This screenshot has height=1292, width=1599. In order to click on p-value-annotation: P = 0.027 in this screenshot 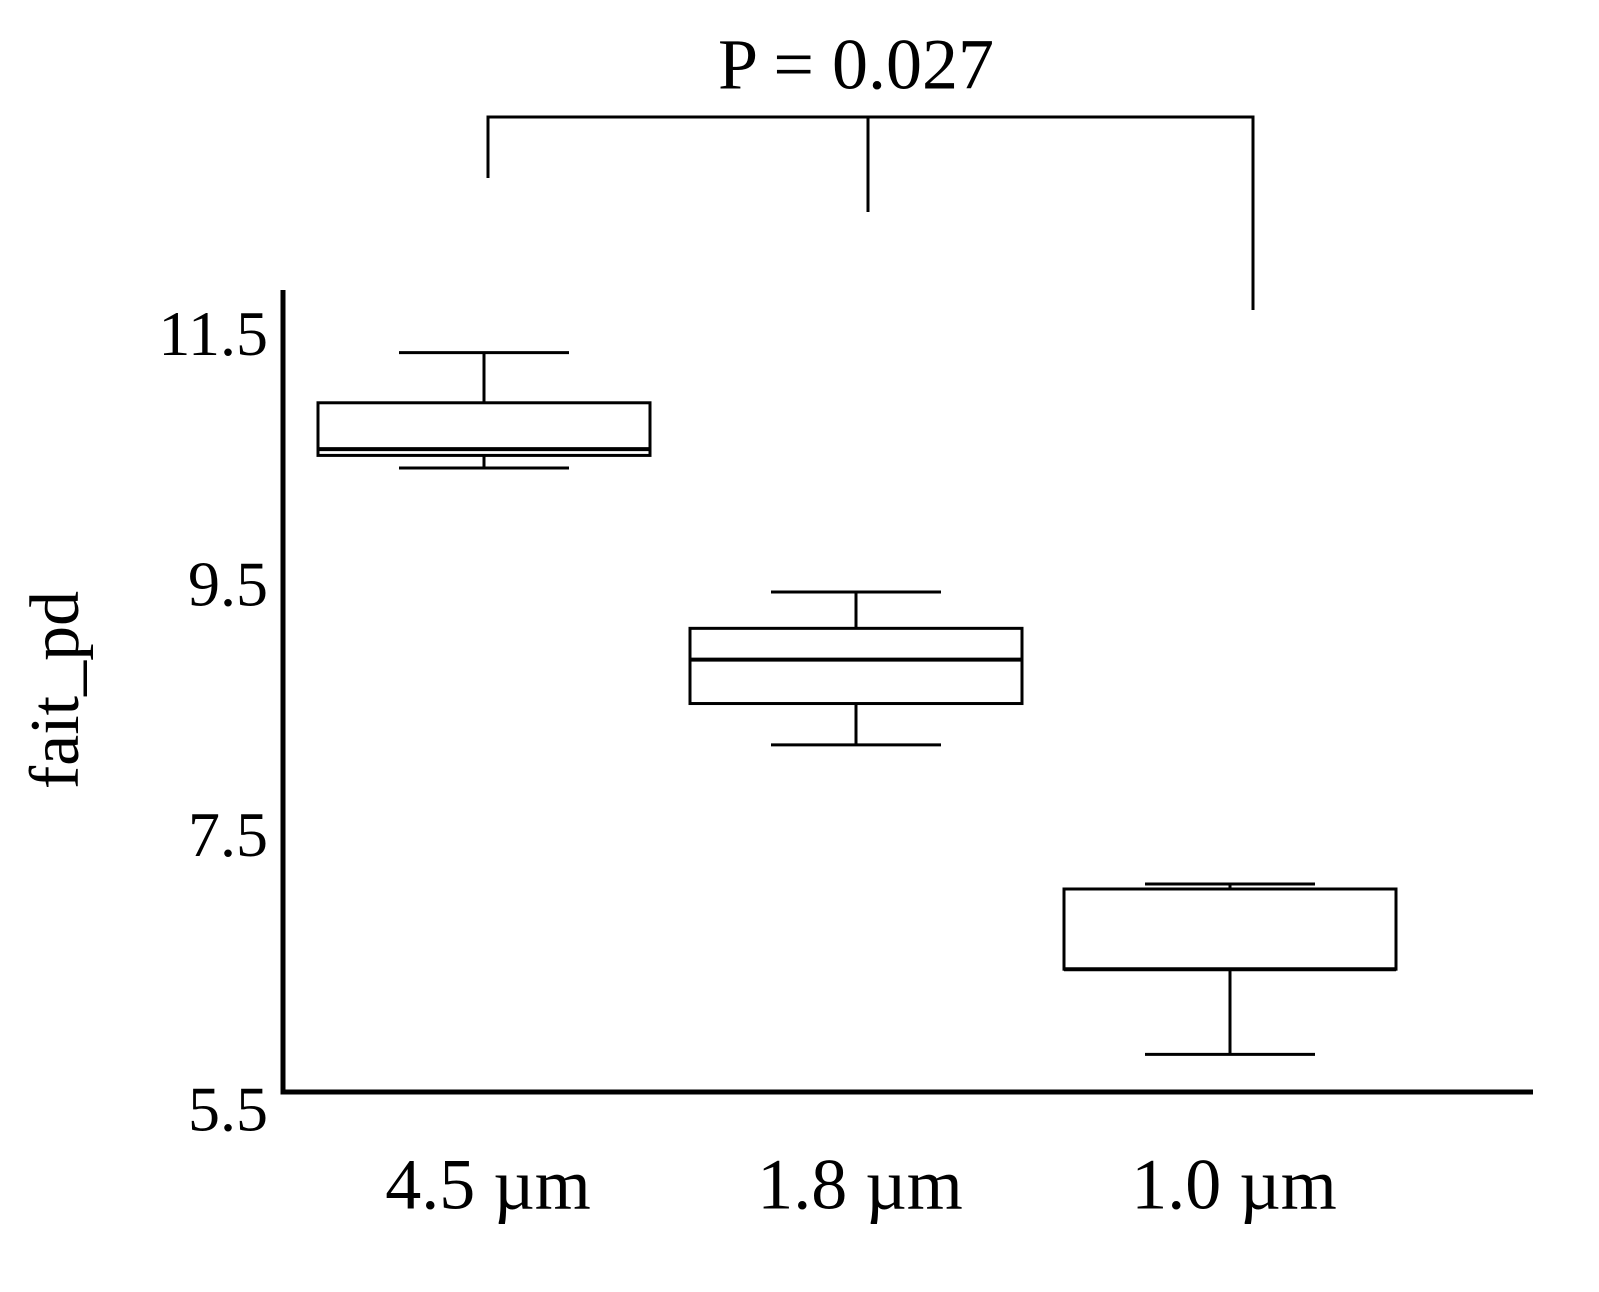, I will do `click(856, 65)`.